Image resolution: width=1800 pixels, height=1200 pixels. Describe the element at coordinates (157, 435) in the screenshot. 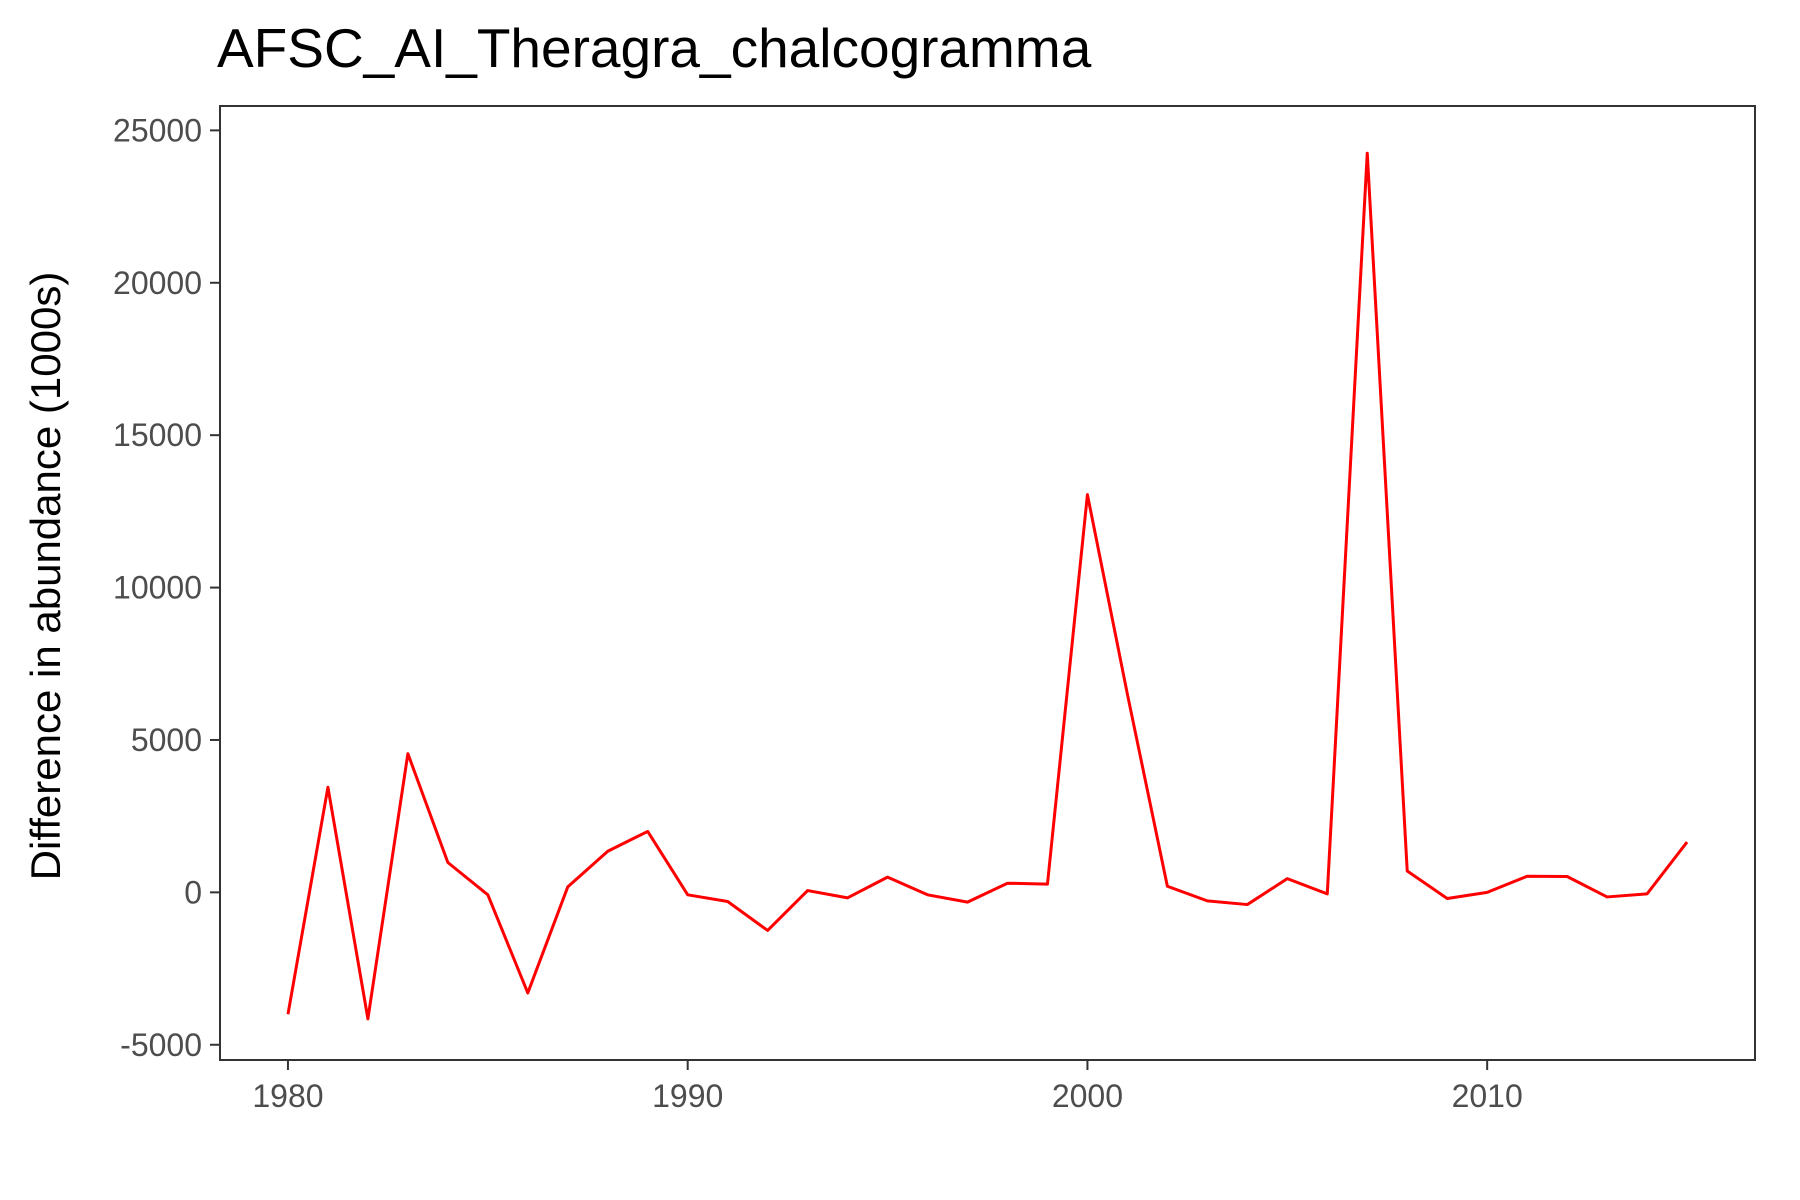

I see `y-tick-label: 15000` at that location.